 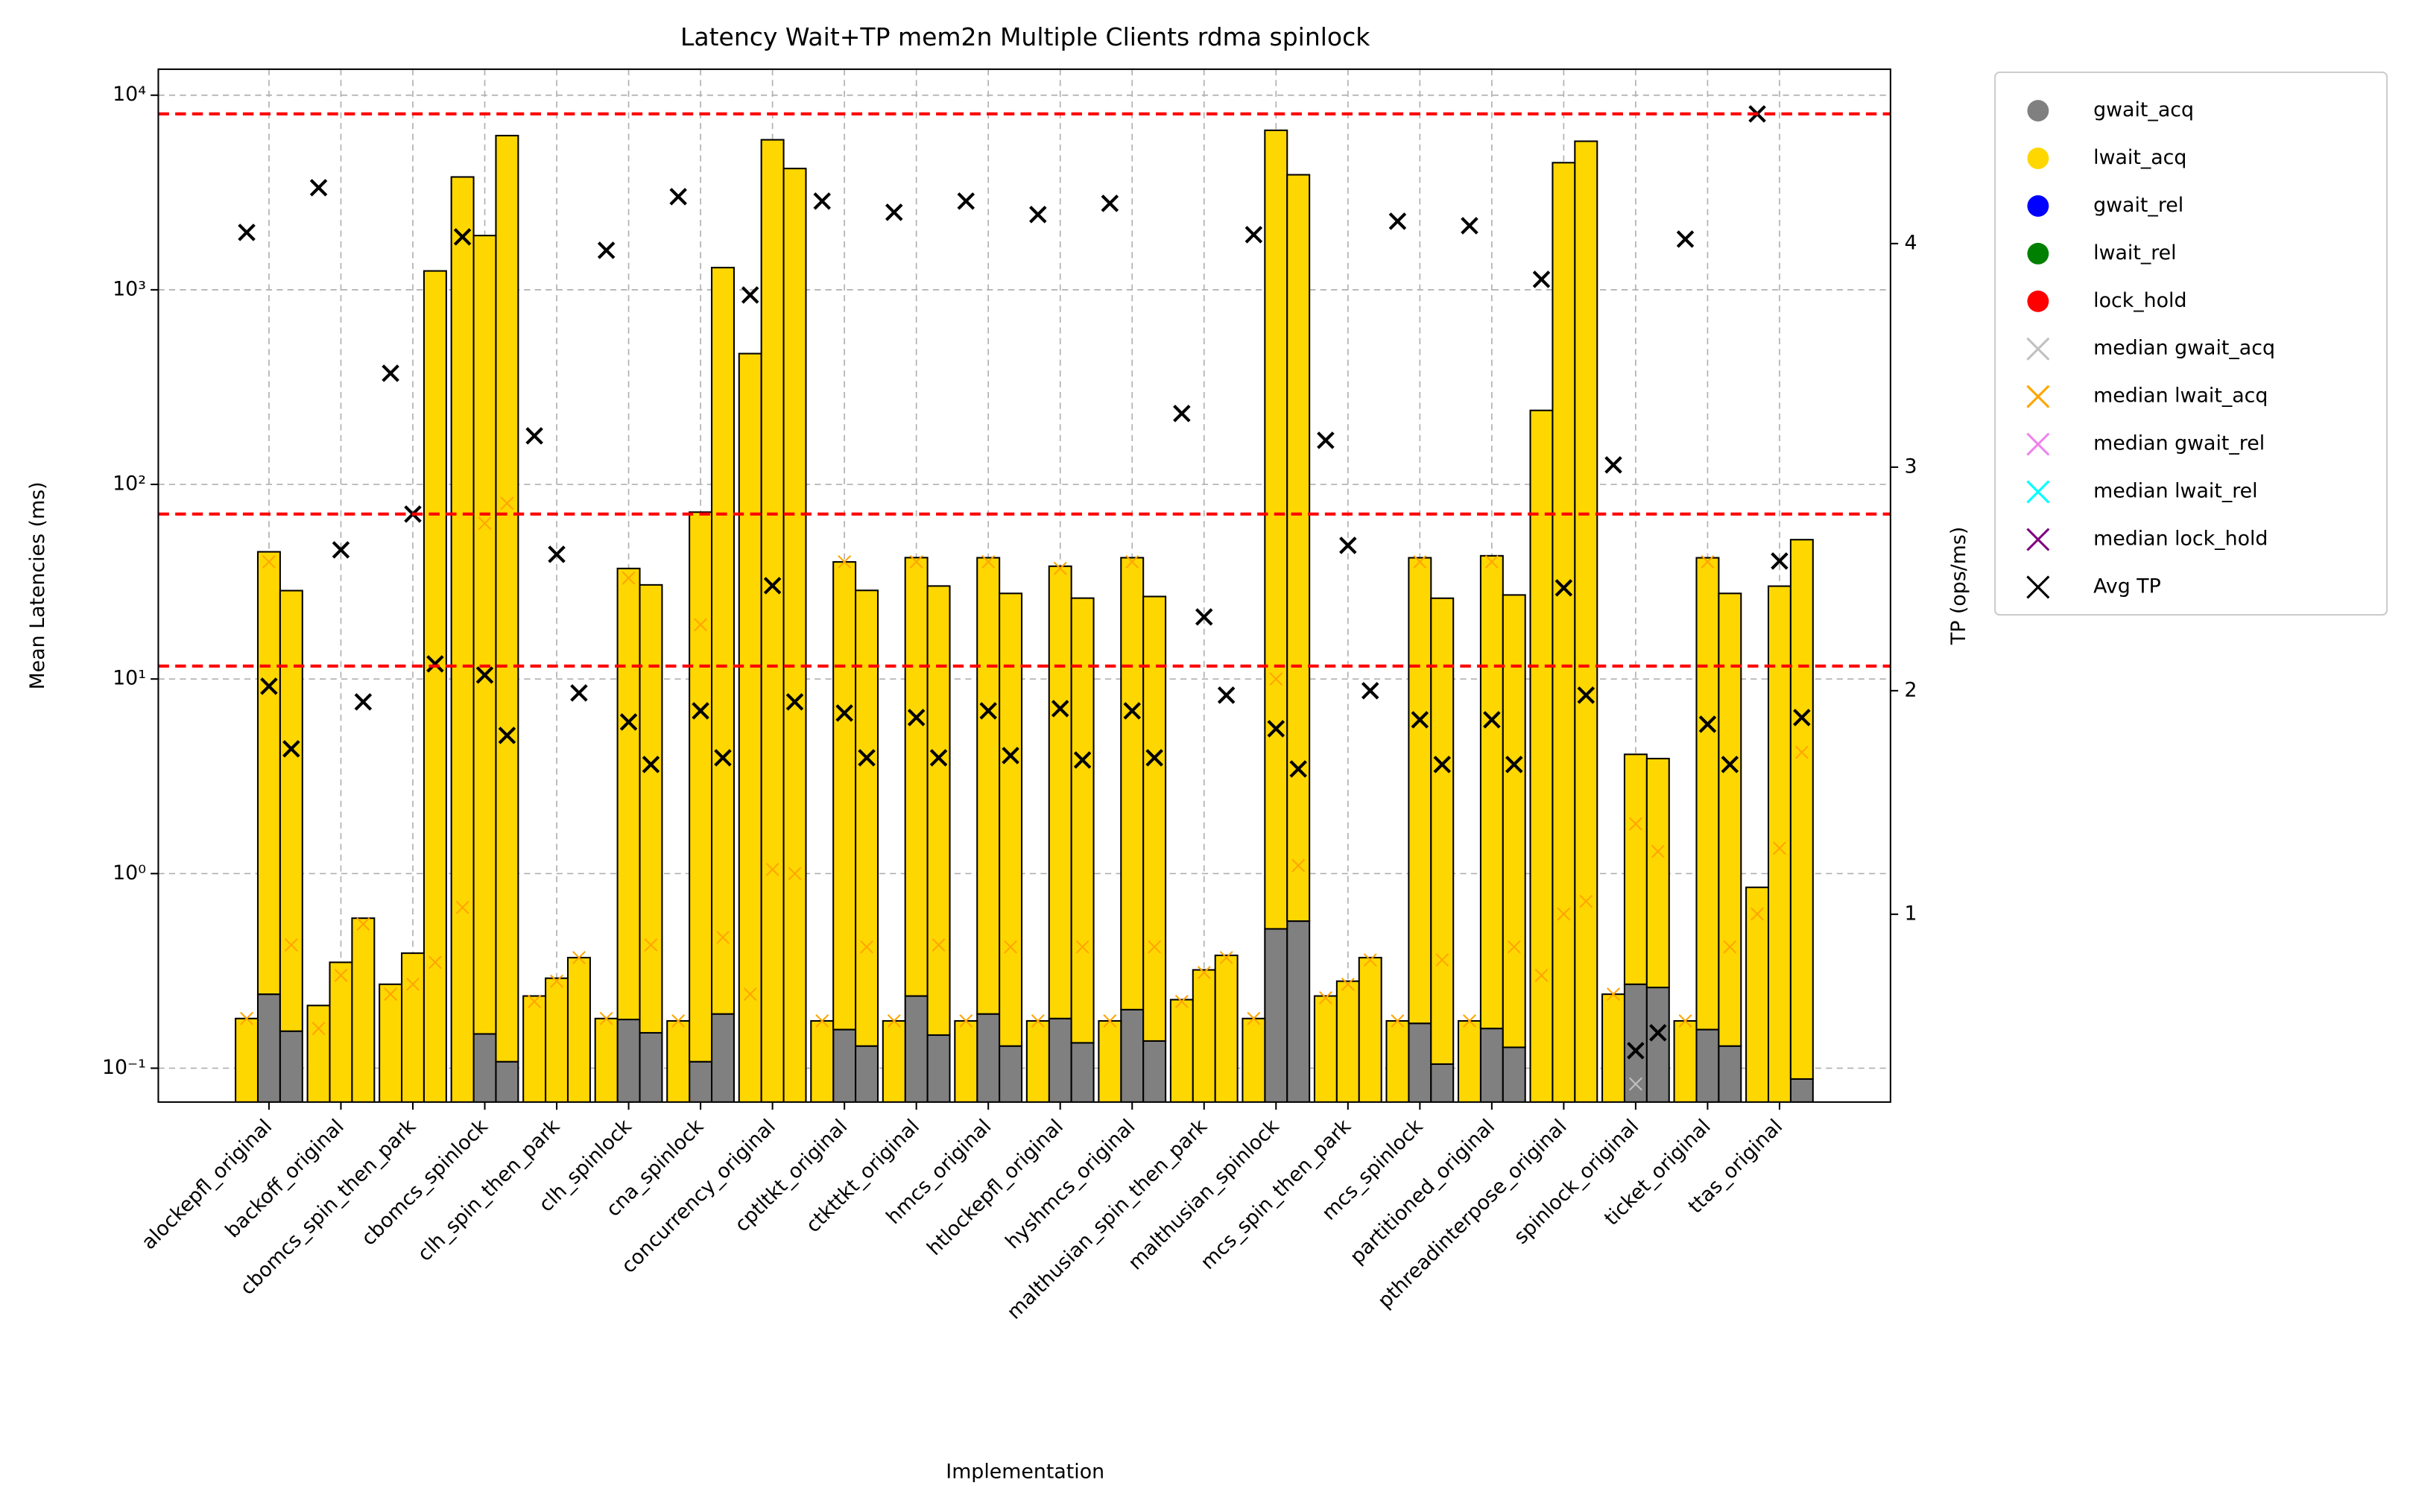 I want to click on legend-label: median gwait_rel, so click(x=2179, y=443).